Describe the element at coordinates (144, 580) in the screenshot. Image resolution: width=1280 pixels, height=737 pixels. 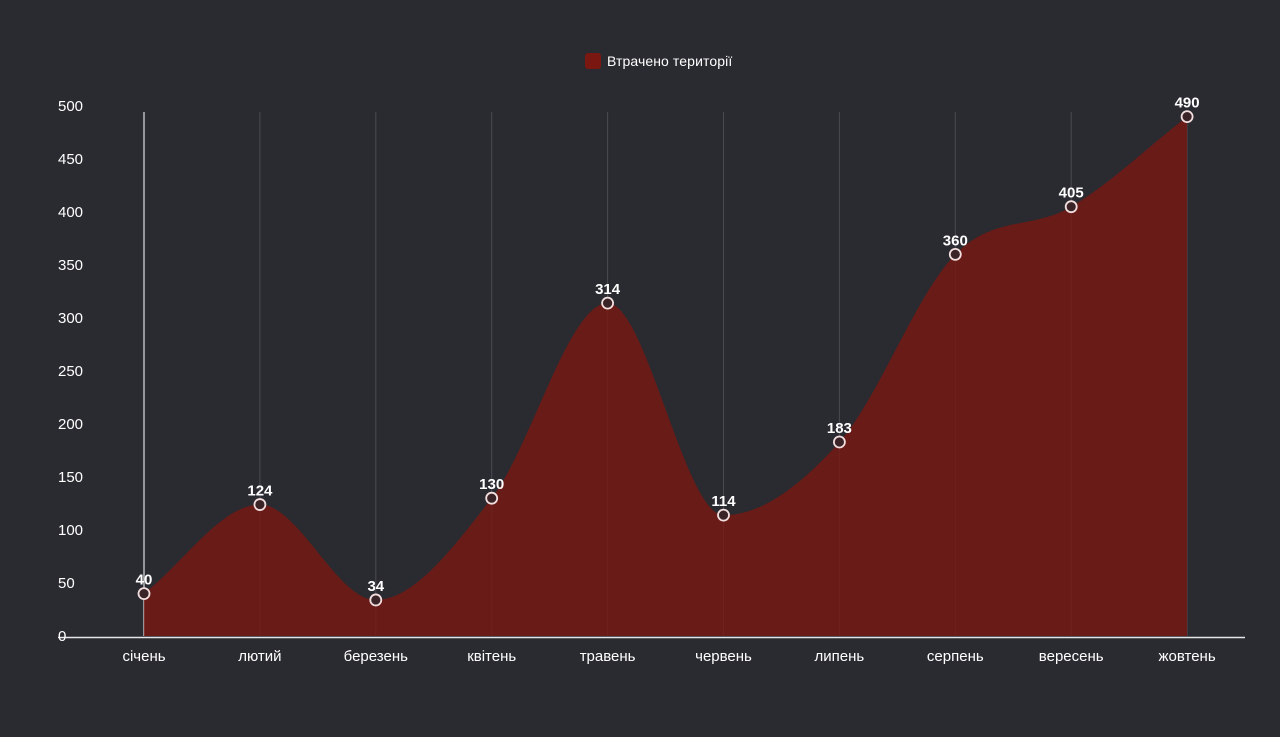
I see `data-label: 40` at that location.